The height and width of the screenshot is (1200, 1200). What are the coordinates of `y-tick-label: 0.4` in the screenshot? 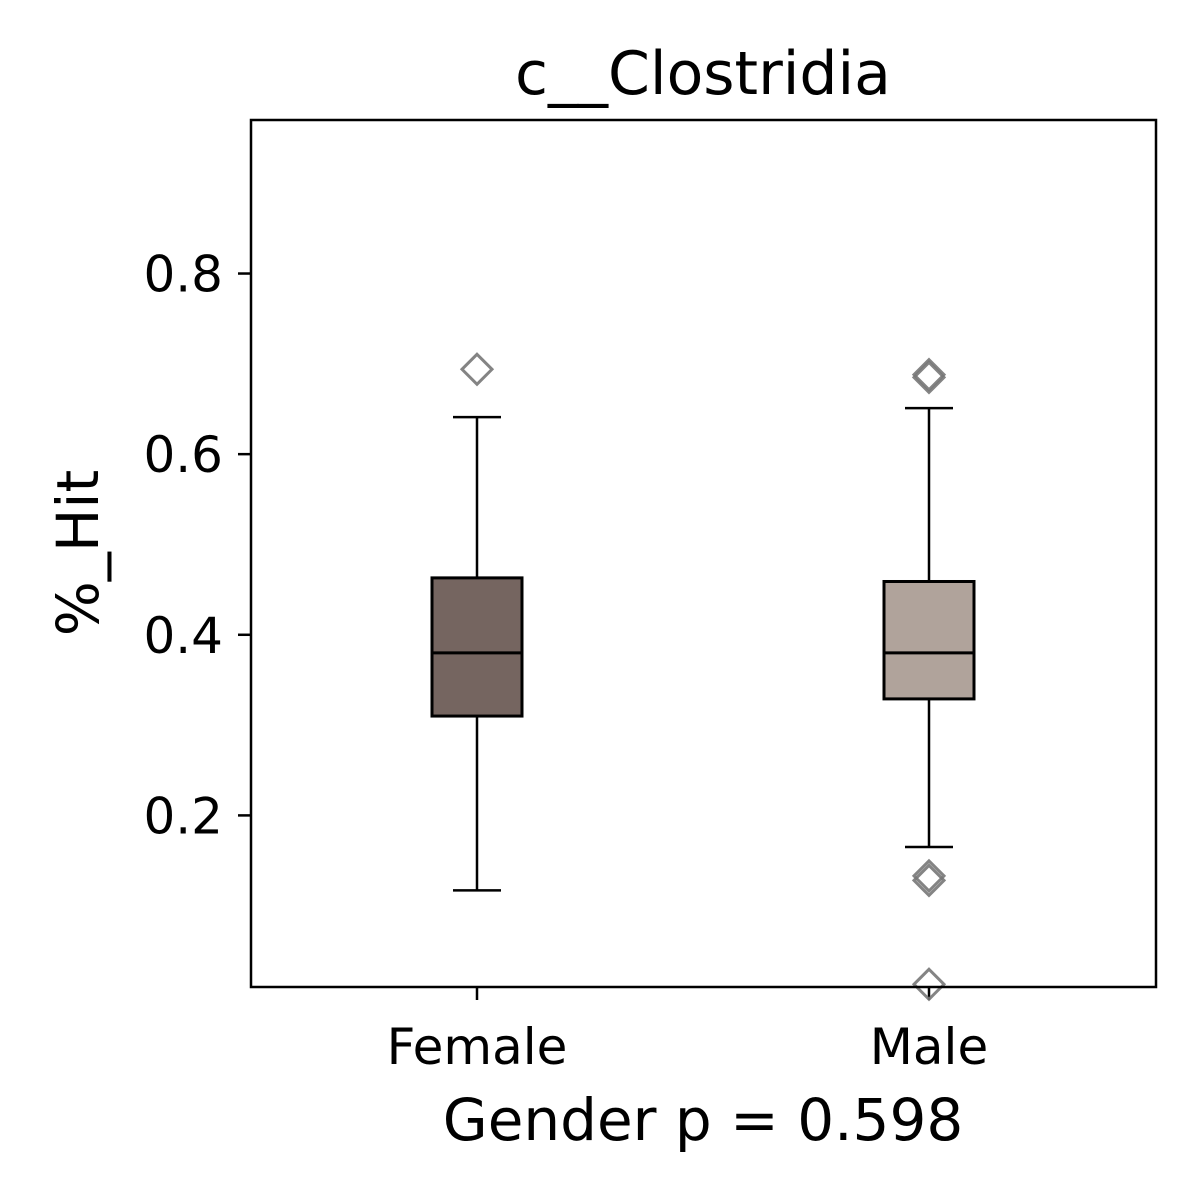 It's located at (183, 636).